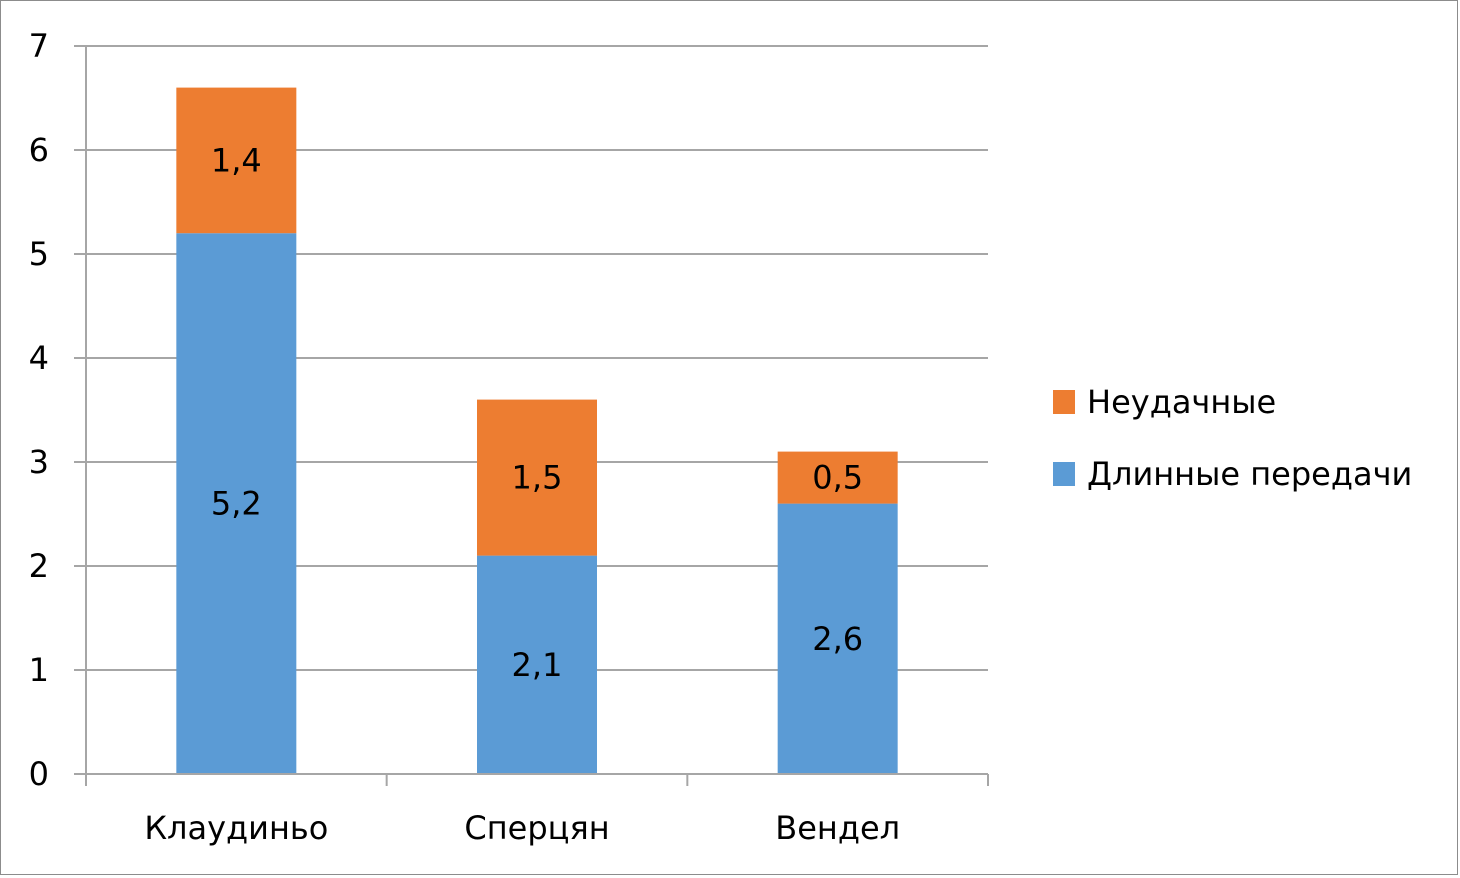  Describe the element at coordinates (536, 828) in the screenshot. I see `x-category-label: Сперцян` at that location.